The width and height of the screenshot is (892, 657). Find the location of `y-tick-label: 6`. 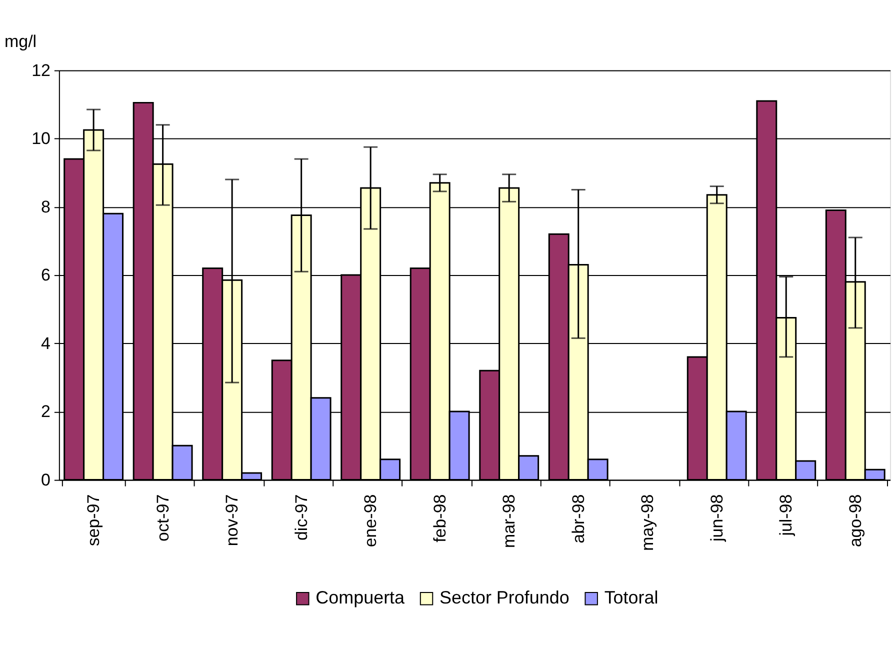

y-tick-label: 6 is located at coordinates (45, 275).